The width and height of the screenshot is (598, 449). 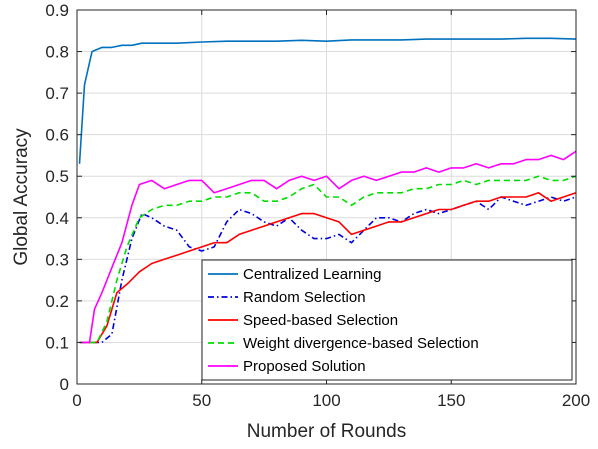 I want to click on x-tick-label: 50, so click(x=201, y=400).